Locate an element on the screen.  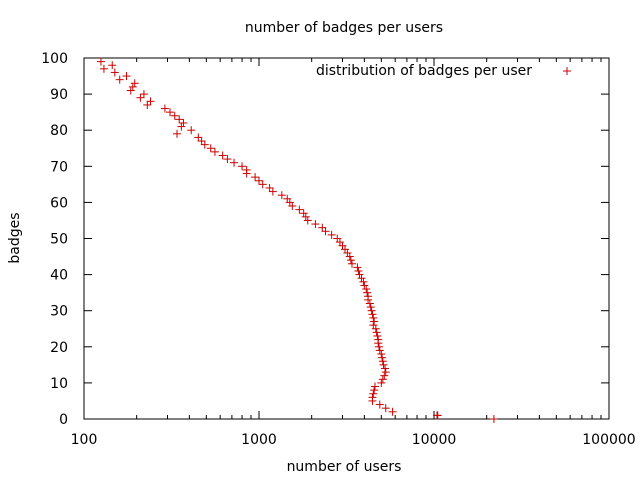
legend-marker is located at coordinates (567, 71).